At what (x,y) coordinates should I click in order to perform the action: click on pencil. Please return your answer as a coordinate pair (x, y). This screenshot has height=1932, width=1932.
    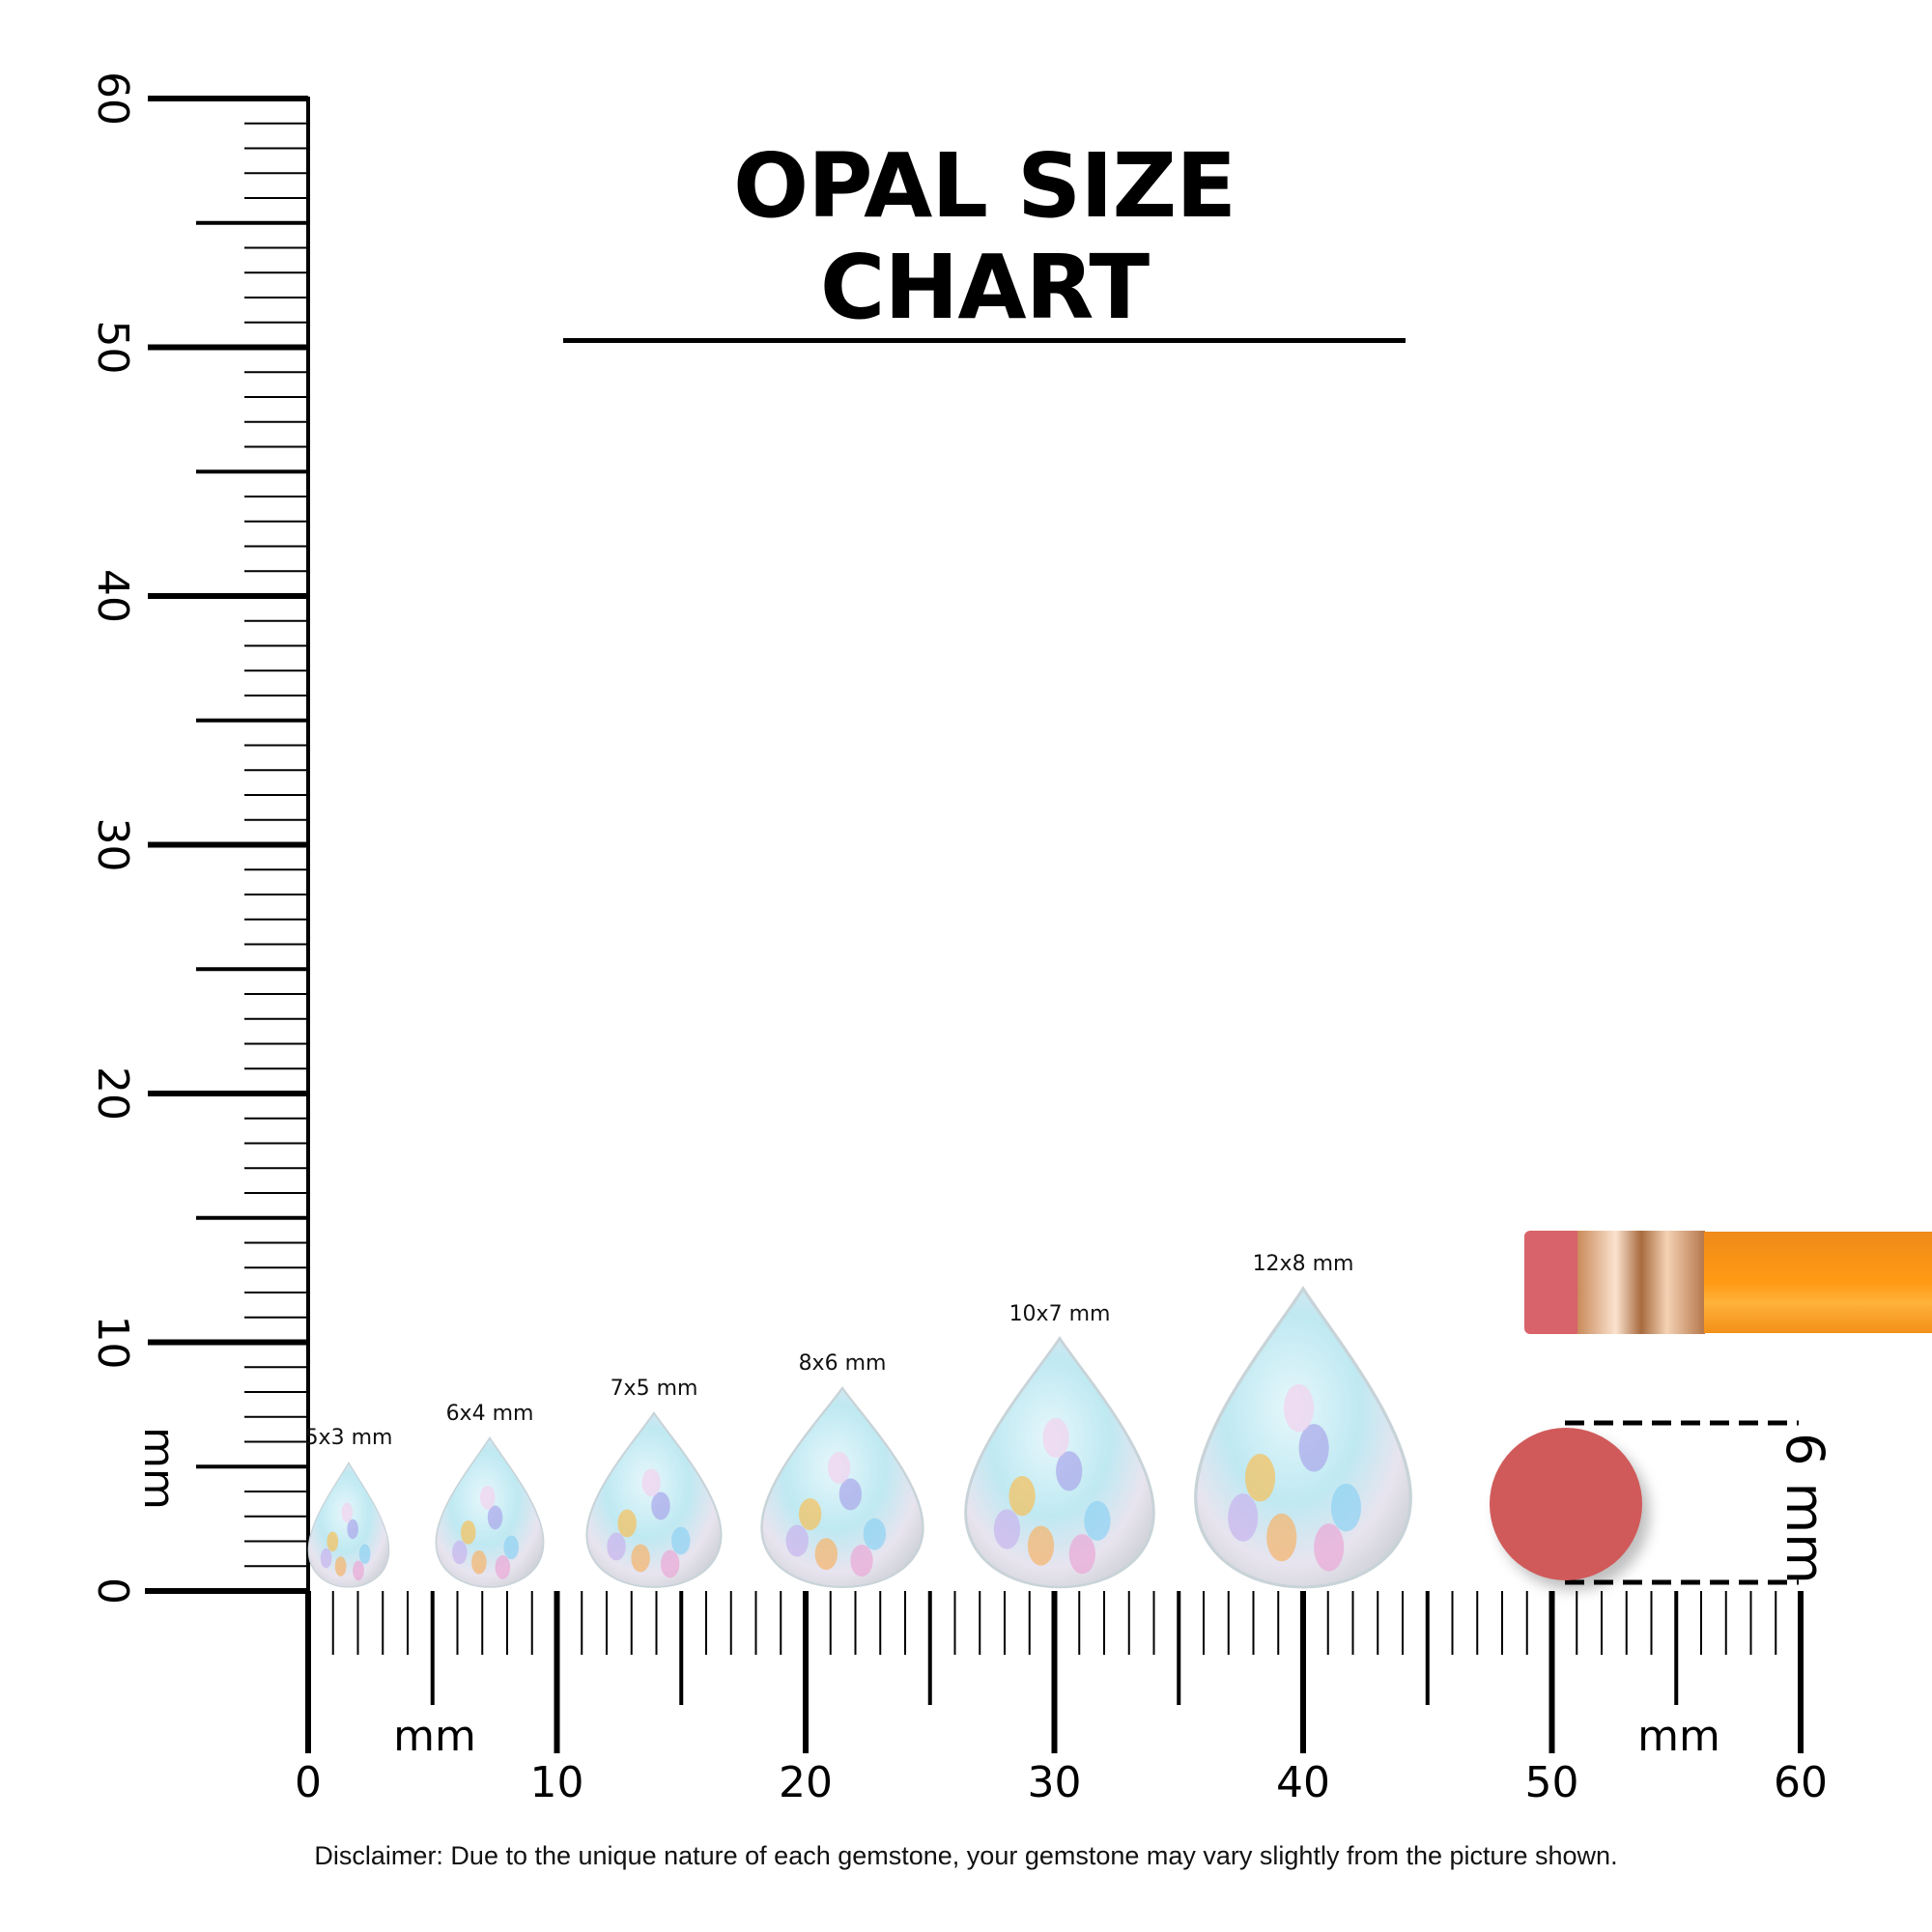
    Looking at the image, I should click on (1728, 1282).